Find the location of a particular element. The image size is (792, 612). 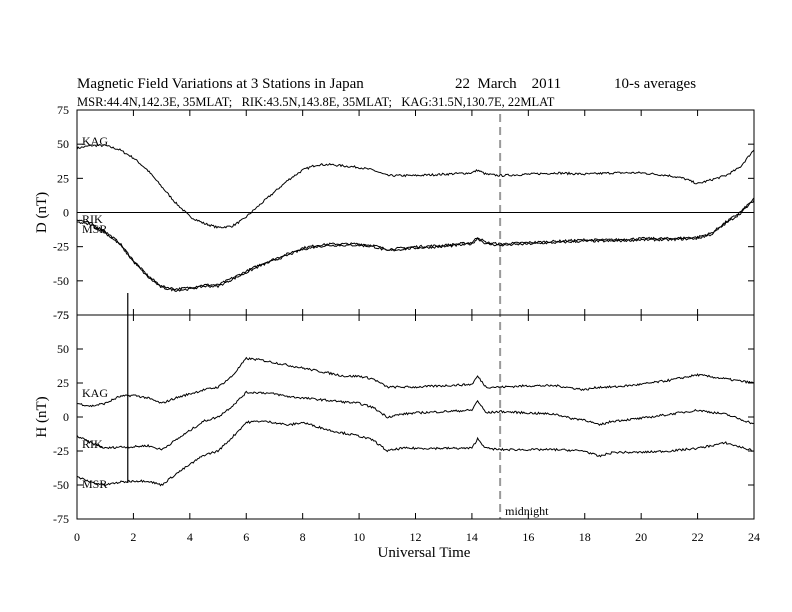

y-tick-label-D: 25 is located at coordinates (63, 178).